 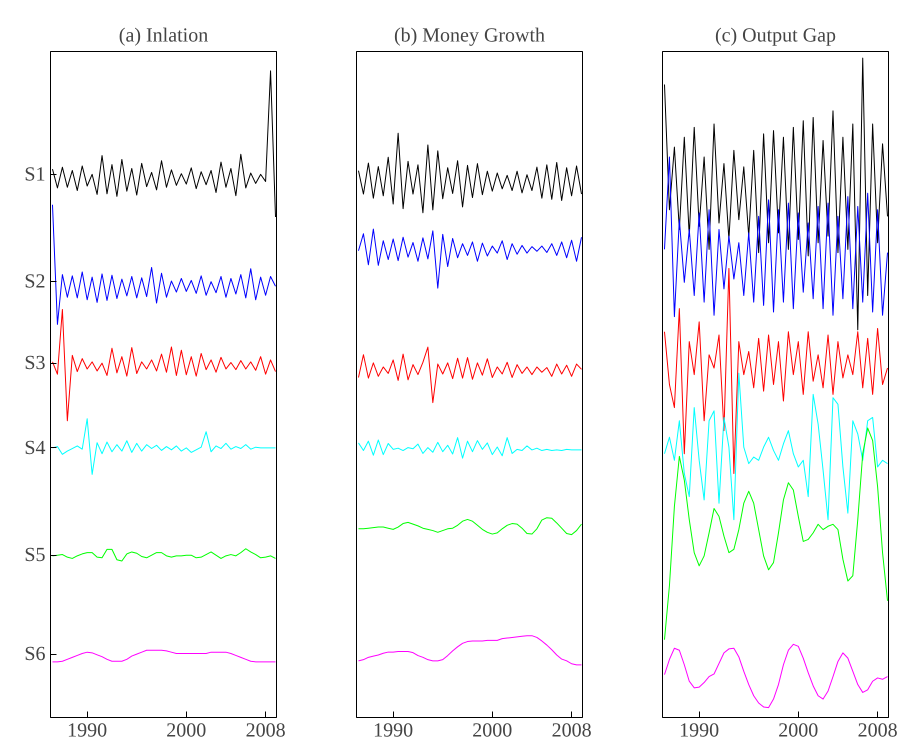 I want to click on chart-title: (a) Inlation, so click(x=163, y=35).